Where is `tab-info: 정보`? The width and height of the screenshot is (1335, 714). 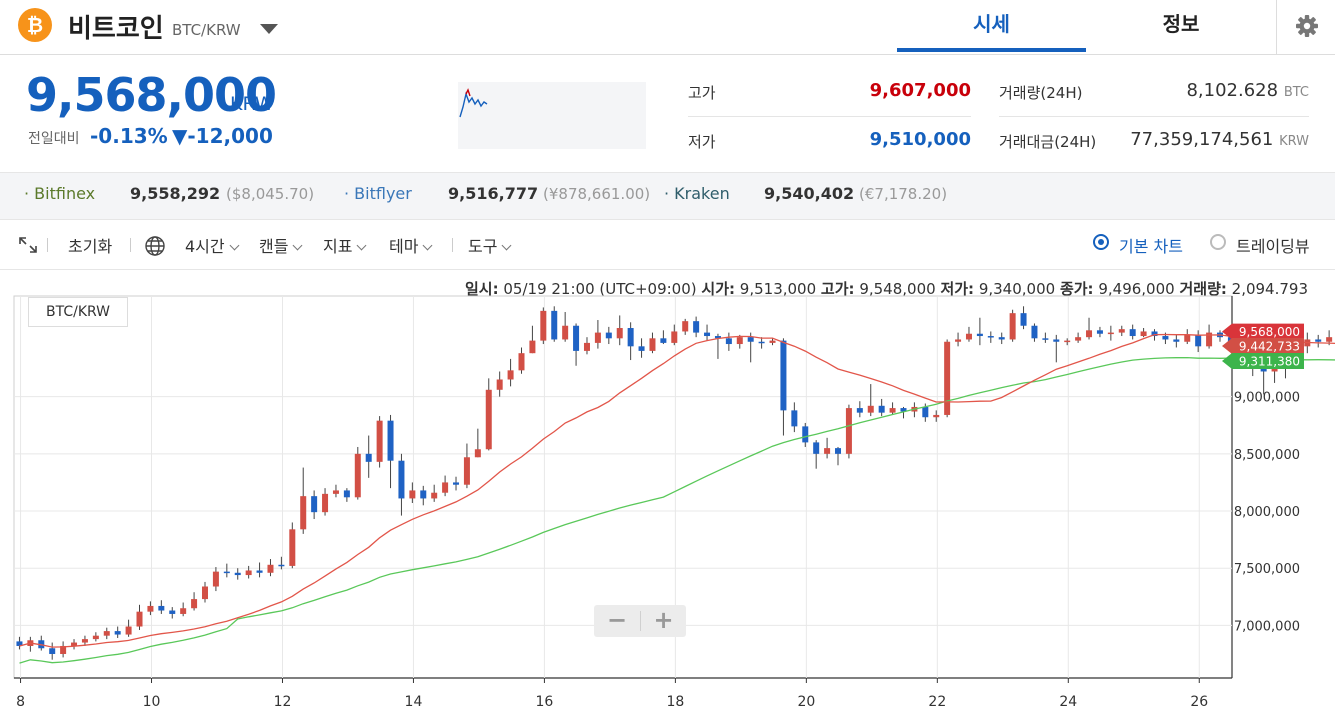 tab-info: 정보 is located at coordinates (1181, 24).